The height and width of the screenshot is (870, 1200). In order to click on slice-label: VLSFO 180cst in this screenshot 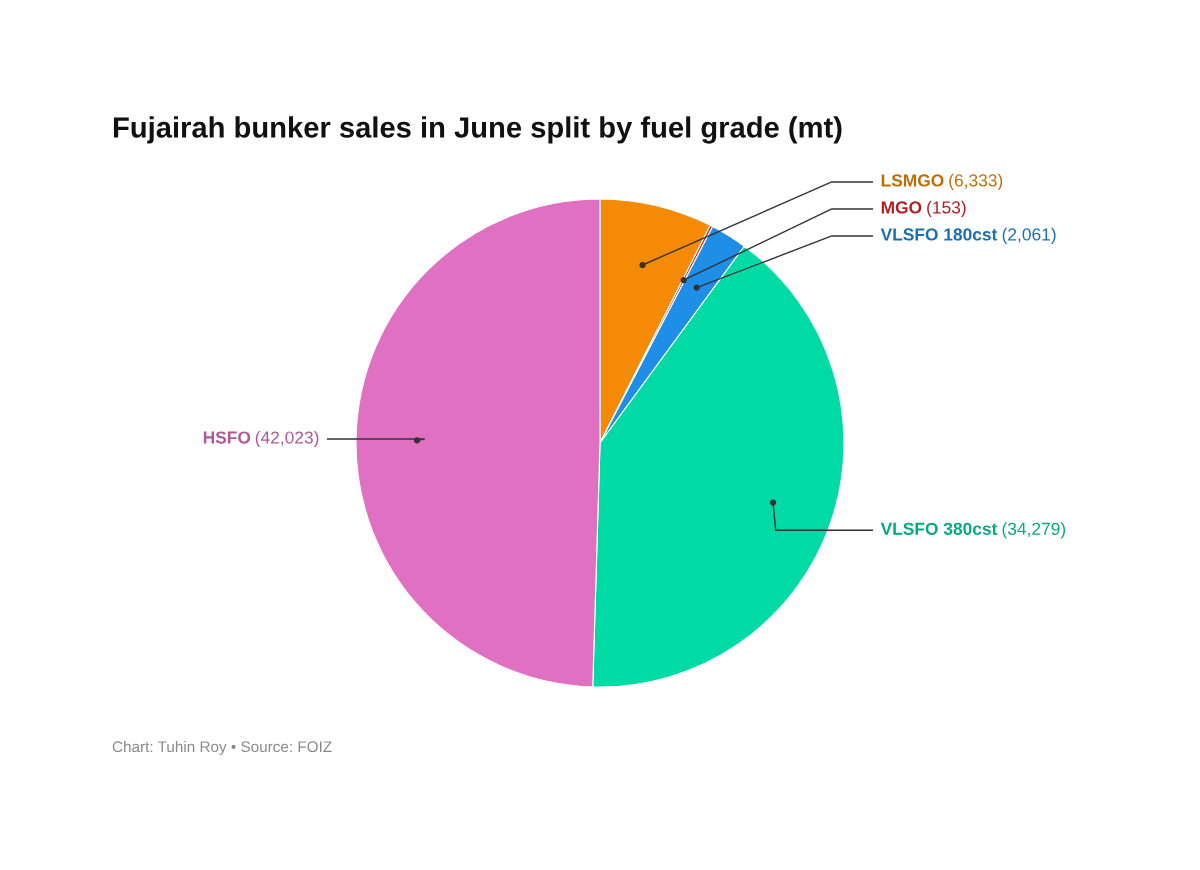, I will do `click(939, 234)`.